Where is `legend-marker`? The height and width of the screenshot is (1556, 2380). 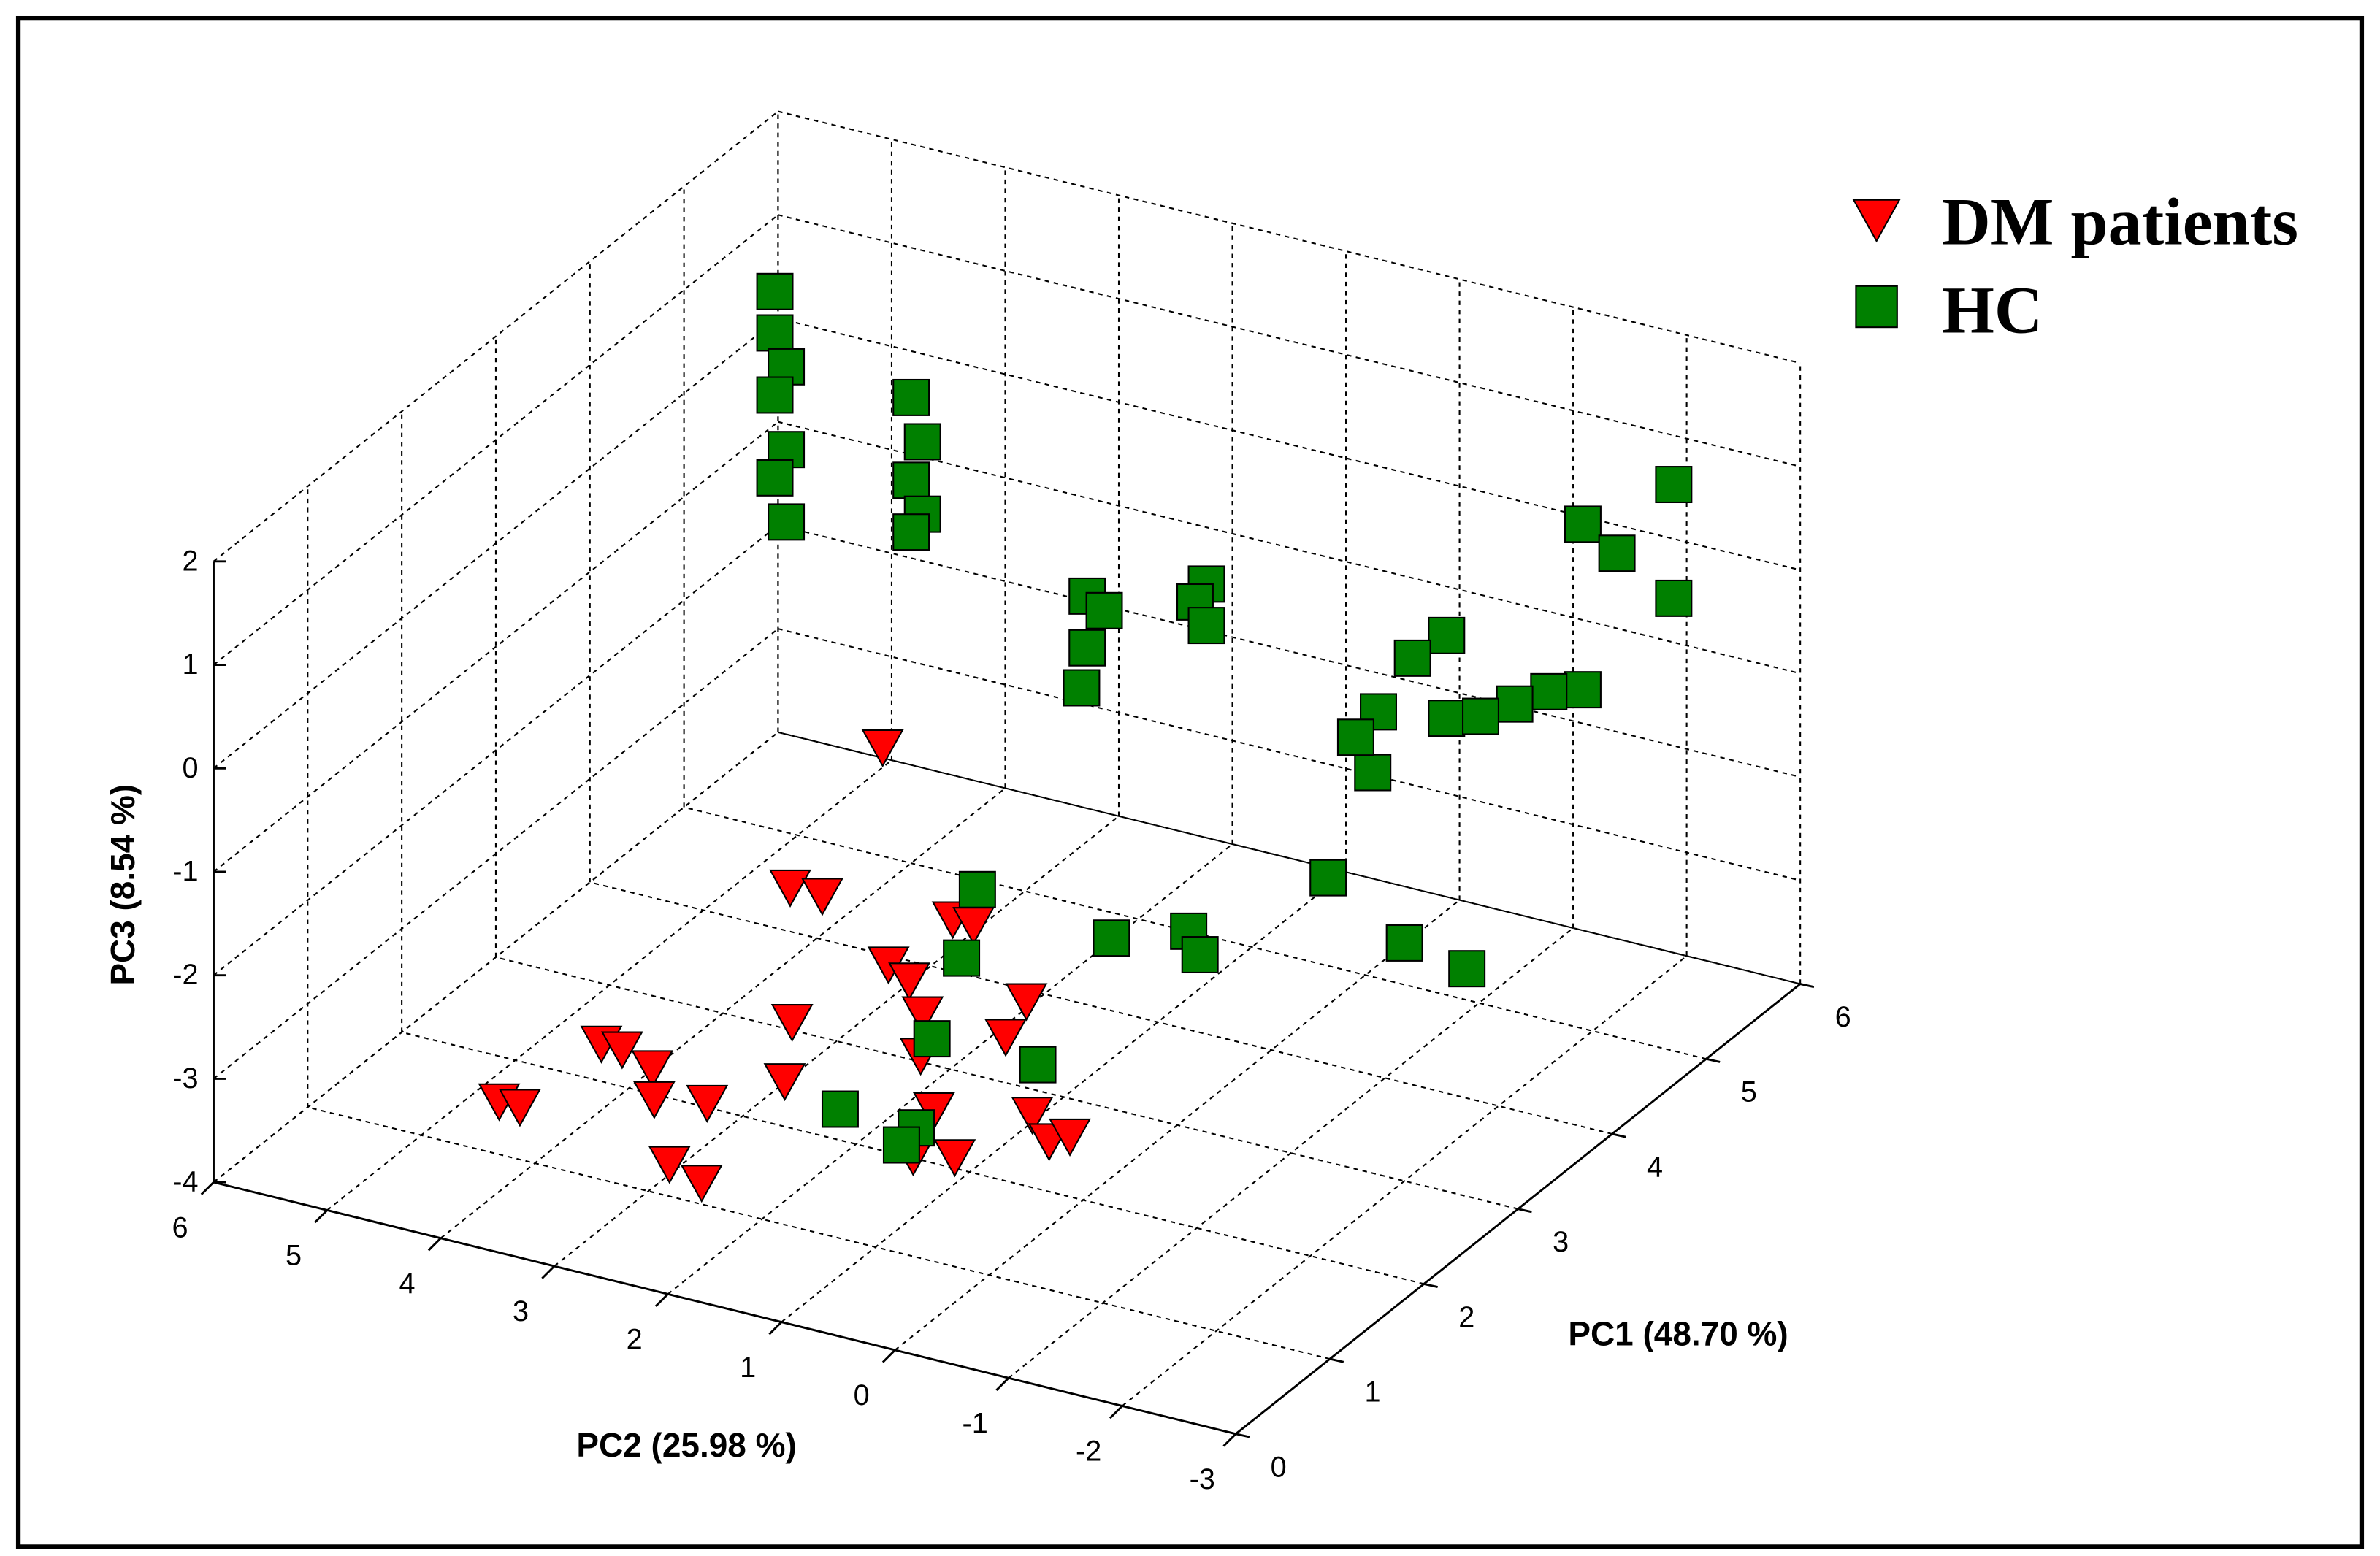 legend-marker is located at coordinates (1876, 221).